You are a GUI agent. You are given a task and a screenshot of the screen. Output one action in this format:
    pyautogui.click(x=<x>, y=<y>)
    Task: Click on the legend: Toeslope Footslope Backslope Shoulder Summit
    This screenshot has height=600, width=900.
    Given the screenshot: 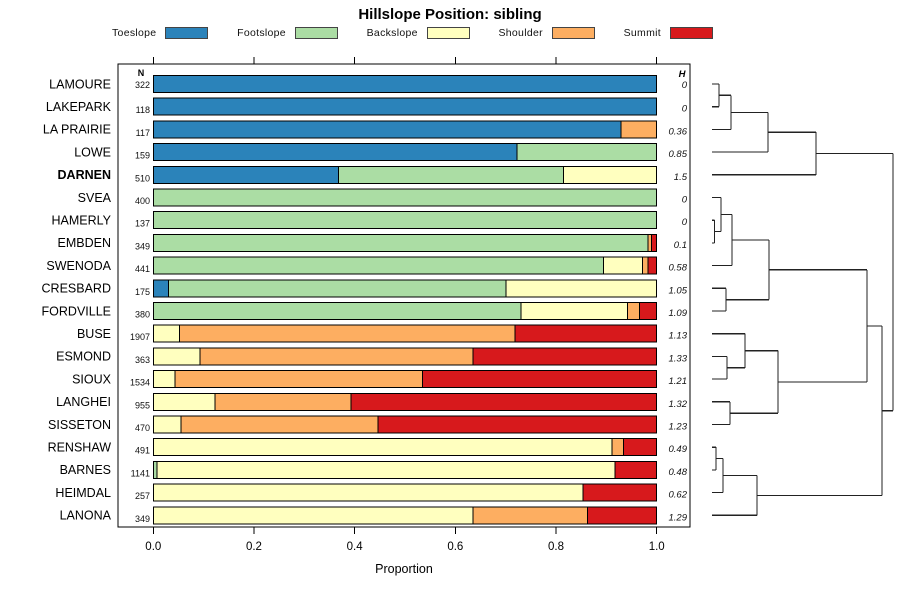 What is the action you would take?
    pyautogui.click(x=412, y=33)
    